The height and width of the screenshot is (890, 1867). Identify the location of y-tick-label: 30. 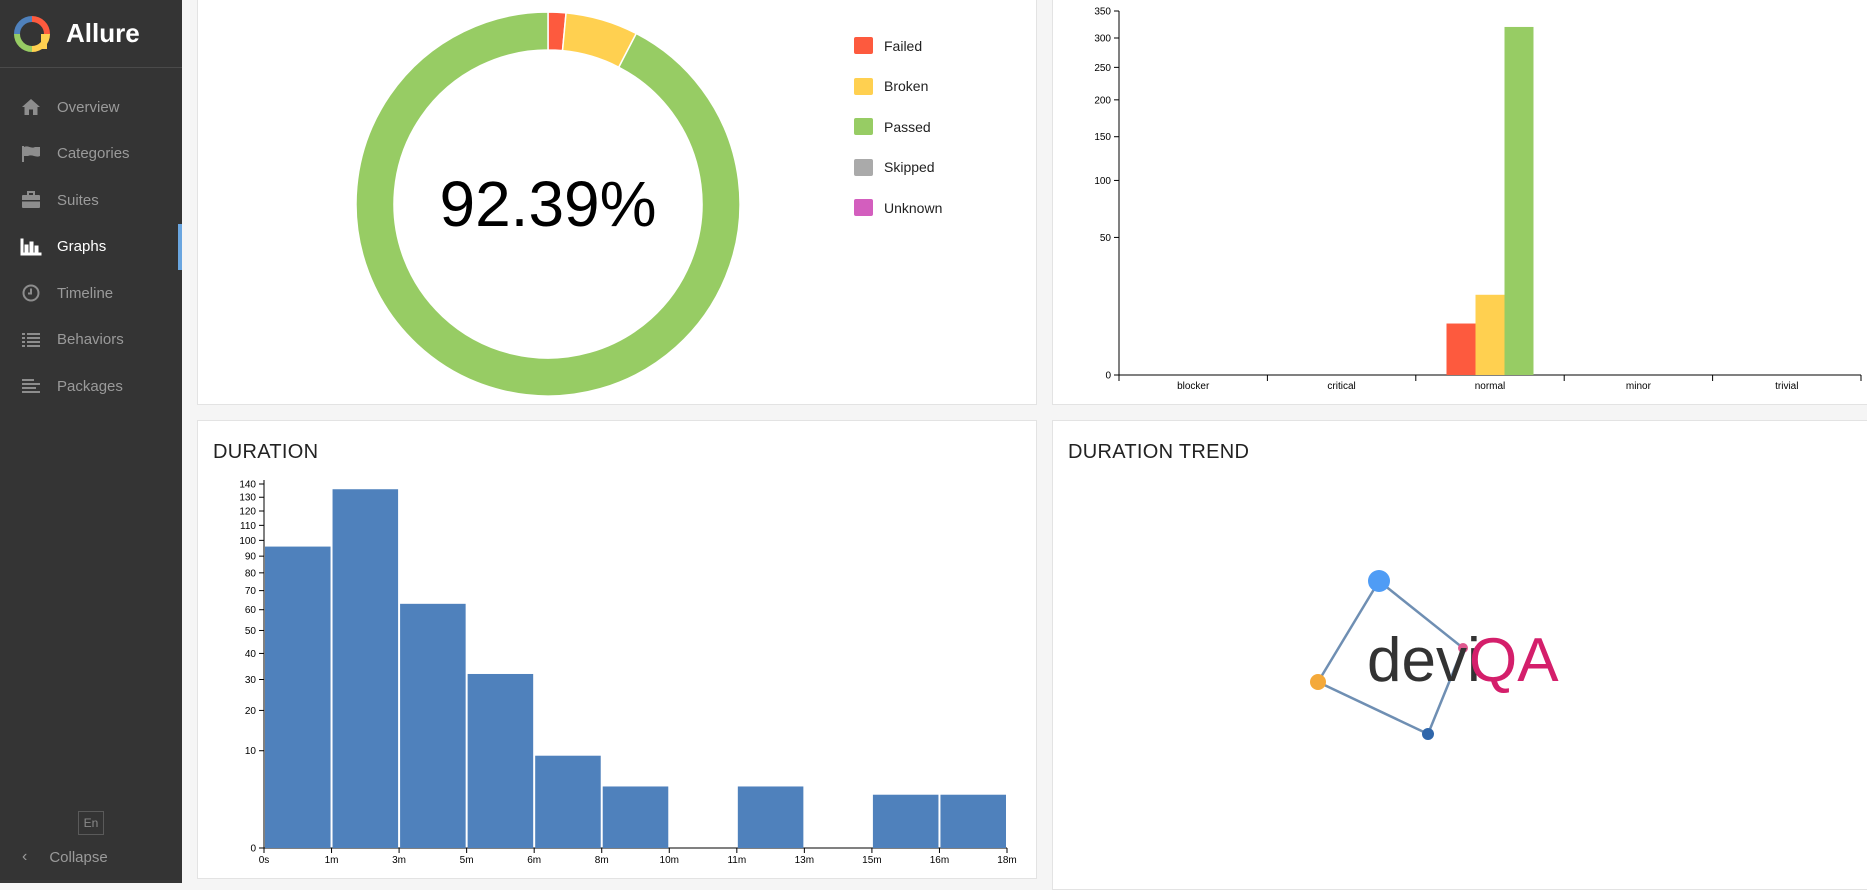
(251, 680).